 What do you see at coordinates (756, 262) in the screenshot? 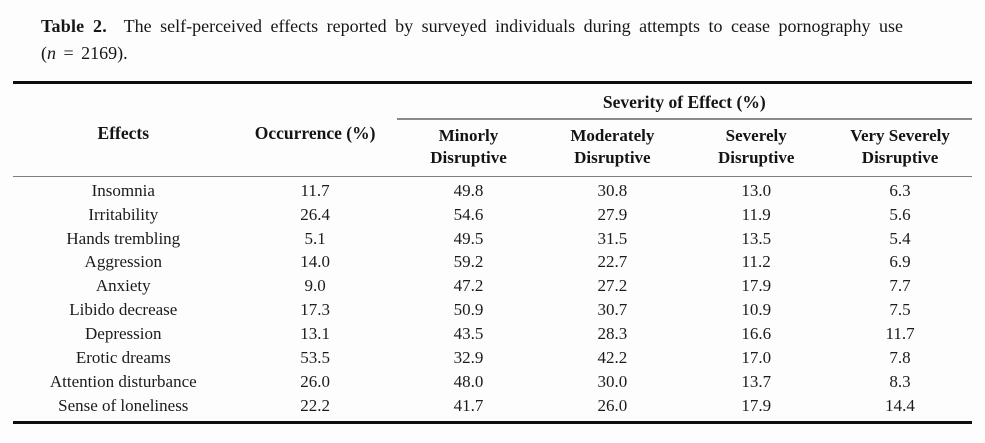
I see `severity-severely-value: 11.2` at bounding box center [756, 262].